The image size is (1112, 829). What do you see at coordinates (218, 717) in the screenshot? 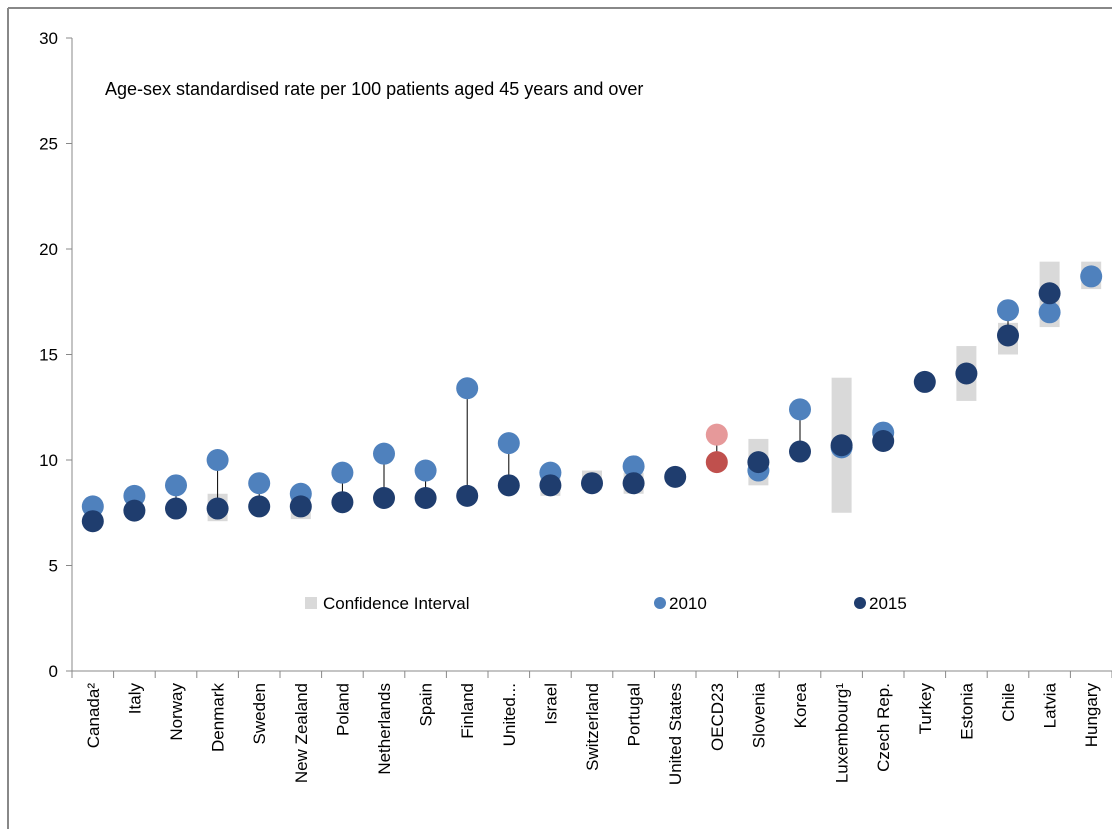
I see `x-tick-label: Denmark` at bounding box center [218, 717].